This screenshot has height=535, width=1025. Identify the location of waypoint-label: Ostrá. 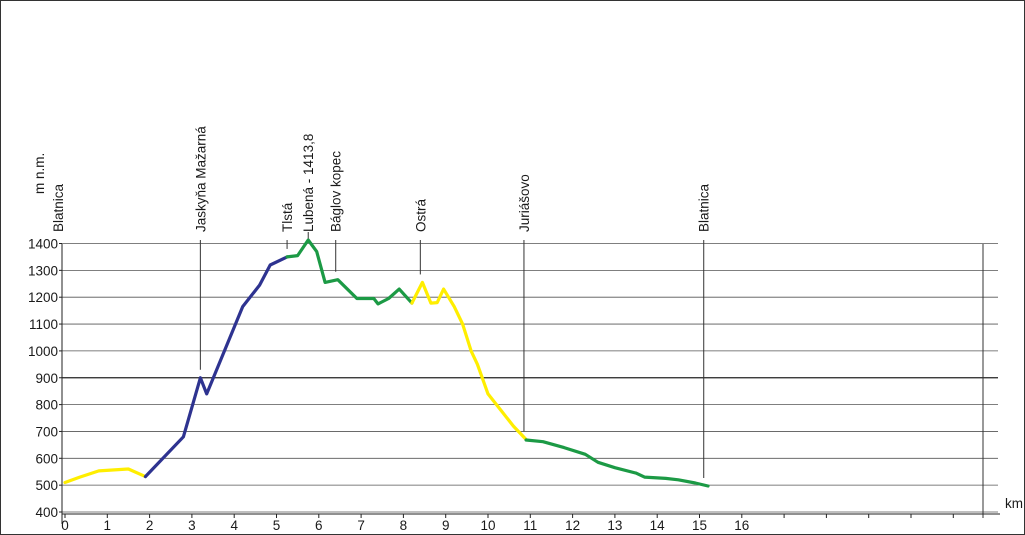
(420, 215).